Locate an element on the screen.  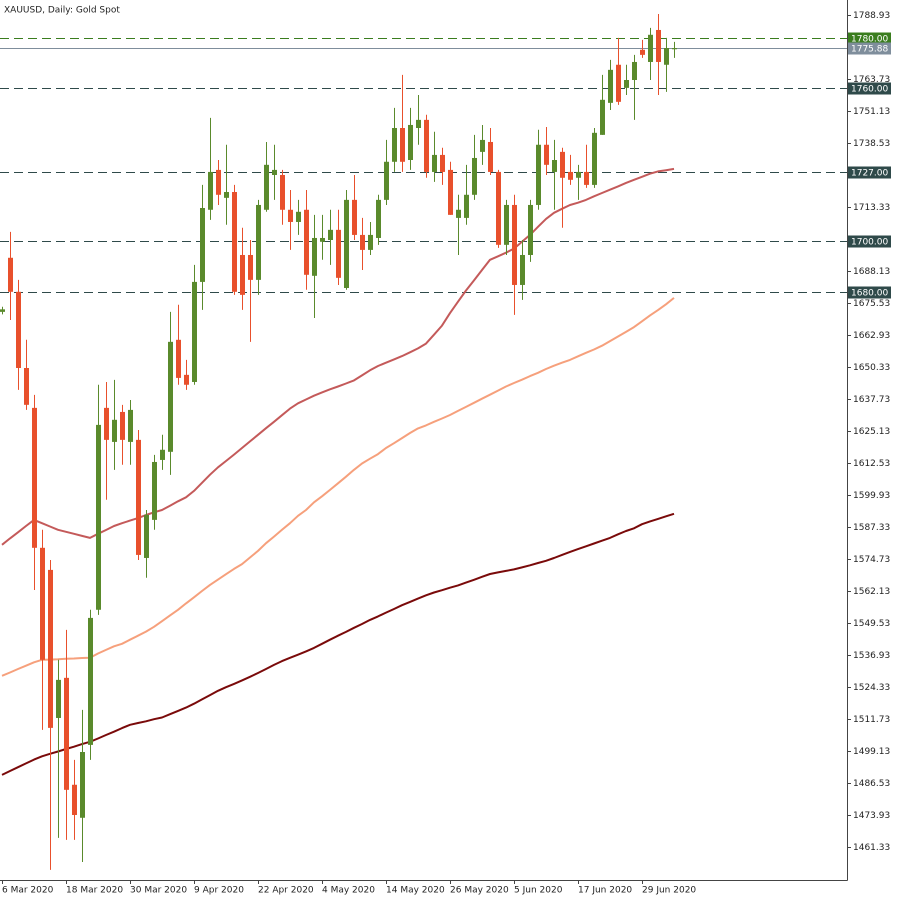
level-label: 1680.00 is located at coordinates (869, 294).